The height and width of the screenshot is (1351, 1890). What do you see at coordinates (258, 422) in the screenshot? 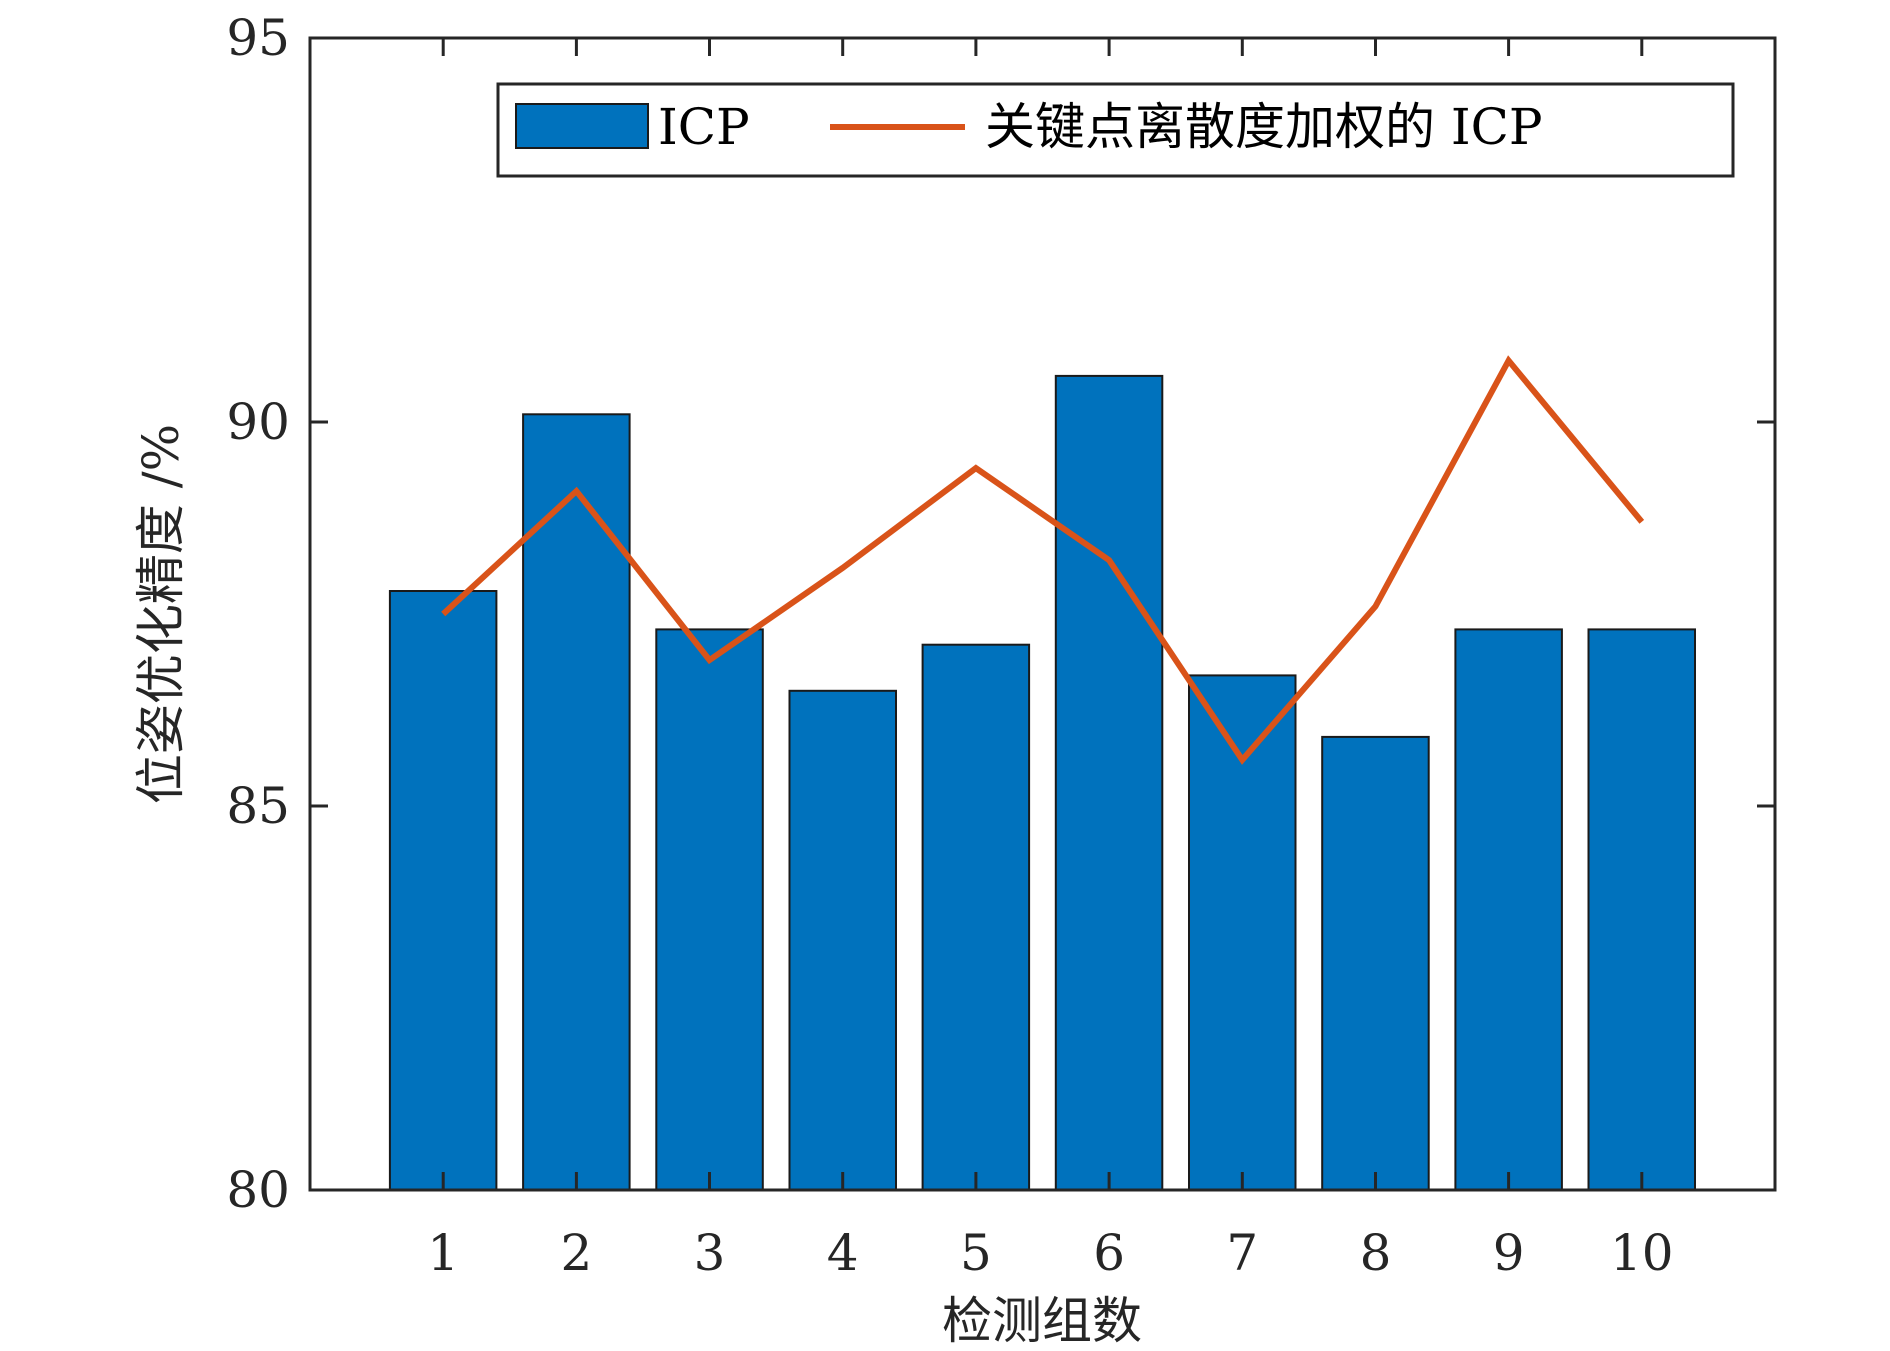
I see `y-tick-label-90: 90` at bounding box center [258, 422].